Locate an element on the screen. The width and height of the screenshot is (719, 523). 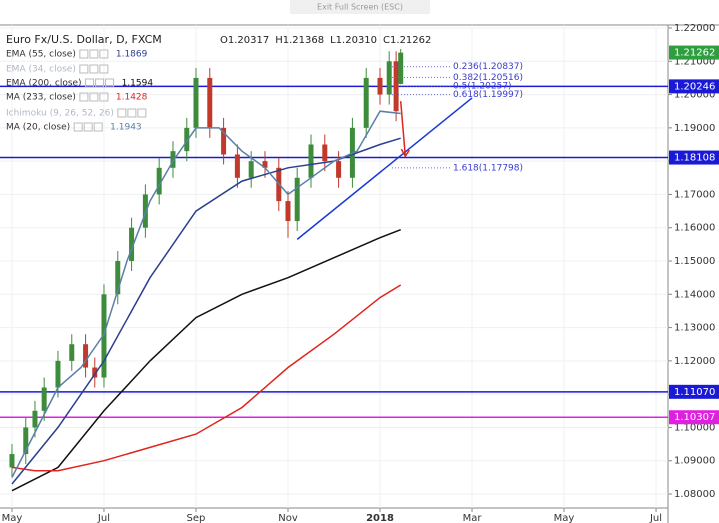
legend-name: Ichimoku (9, 26, 52, 26) is located at coordinates (60, 114).